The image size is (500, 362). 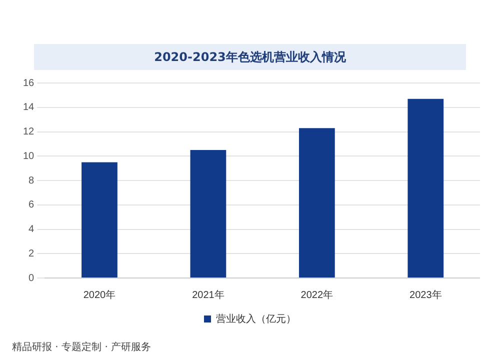 What do you see at coordinates (29, 108) in the screenshot?
I see `y-tick-label: 14` at bounding box center [29, 108].